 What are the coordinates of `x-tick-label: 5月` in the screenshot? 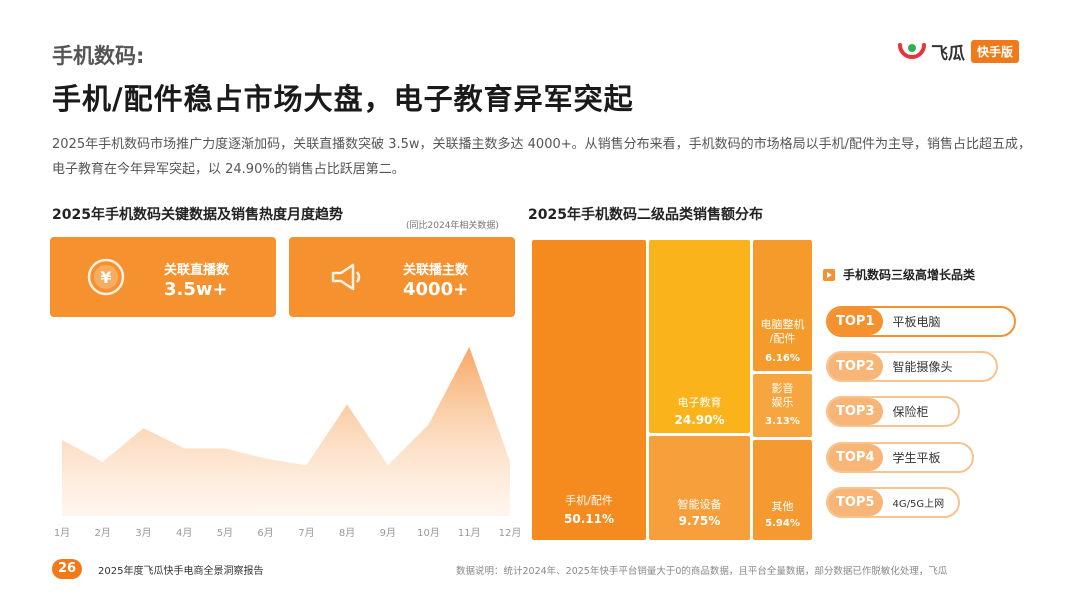 It's located at (225, 533).